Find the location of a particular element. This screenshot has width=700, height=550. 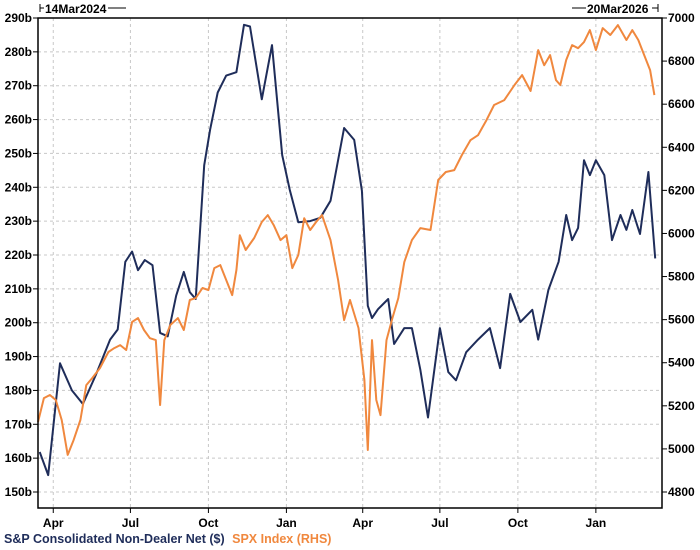

left-tick-label: 150b is located at coordinates (18, 492).